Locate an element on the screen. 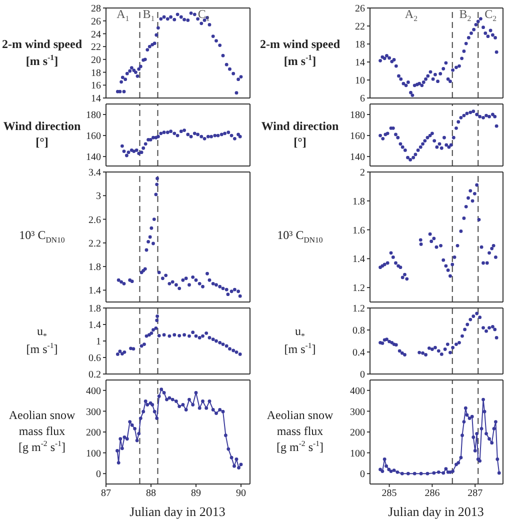  y-tick-label: 3.4 is located at coordinates (94, 173).